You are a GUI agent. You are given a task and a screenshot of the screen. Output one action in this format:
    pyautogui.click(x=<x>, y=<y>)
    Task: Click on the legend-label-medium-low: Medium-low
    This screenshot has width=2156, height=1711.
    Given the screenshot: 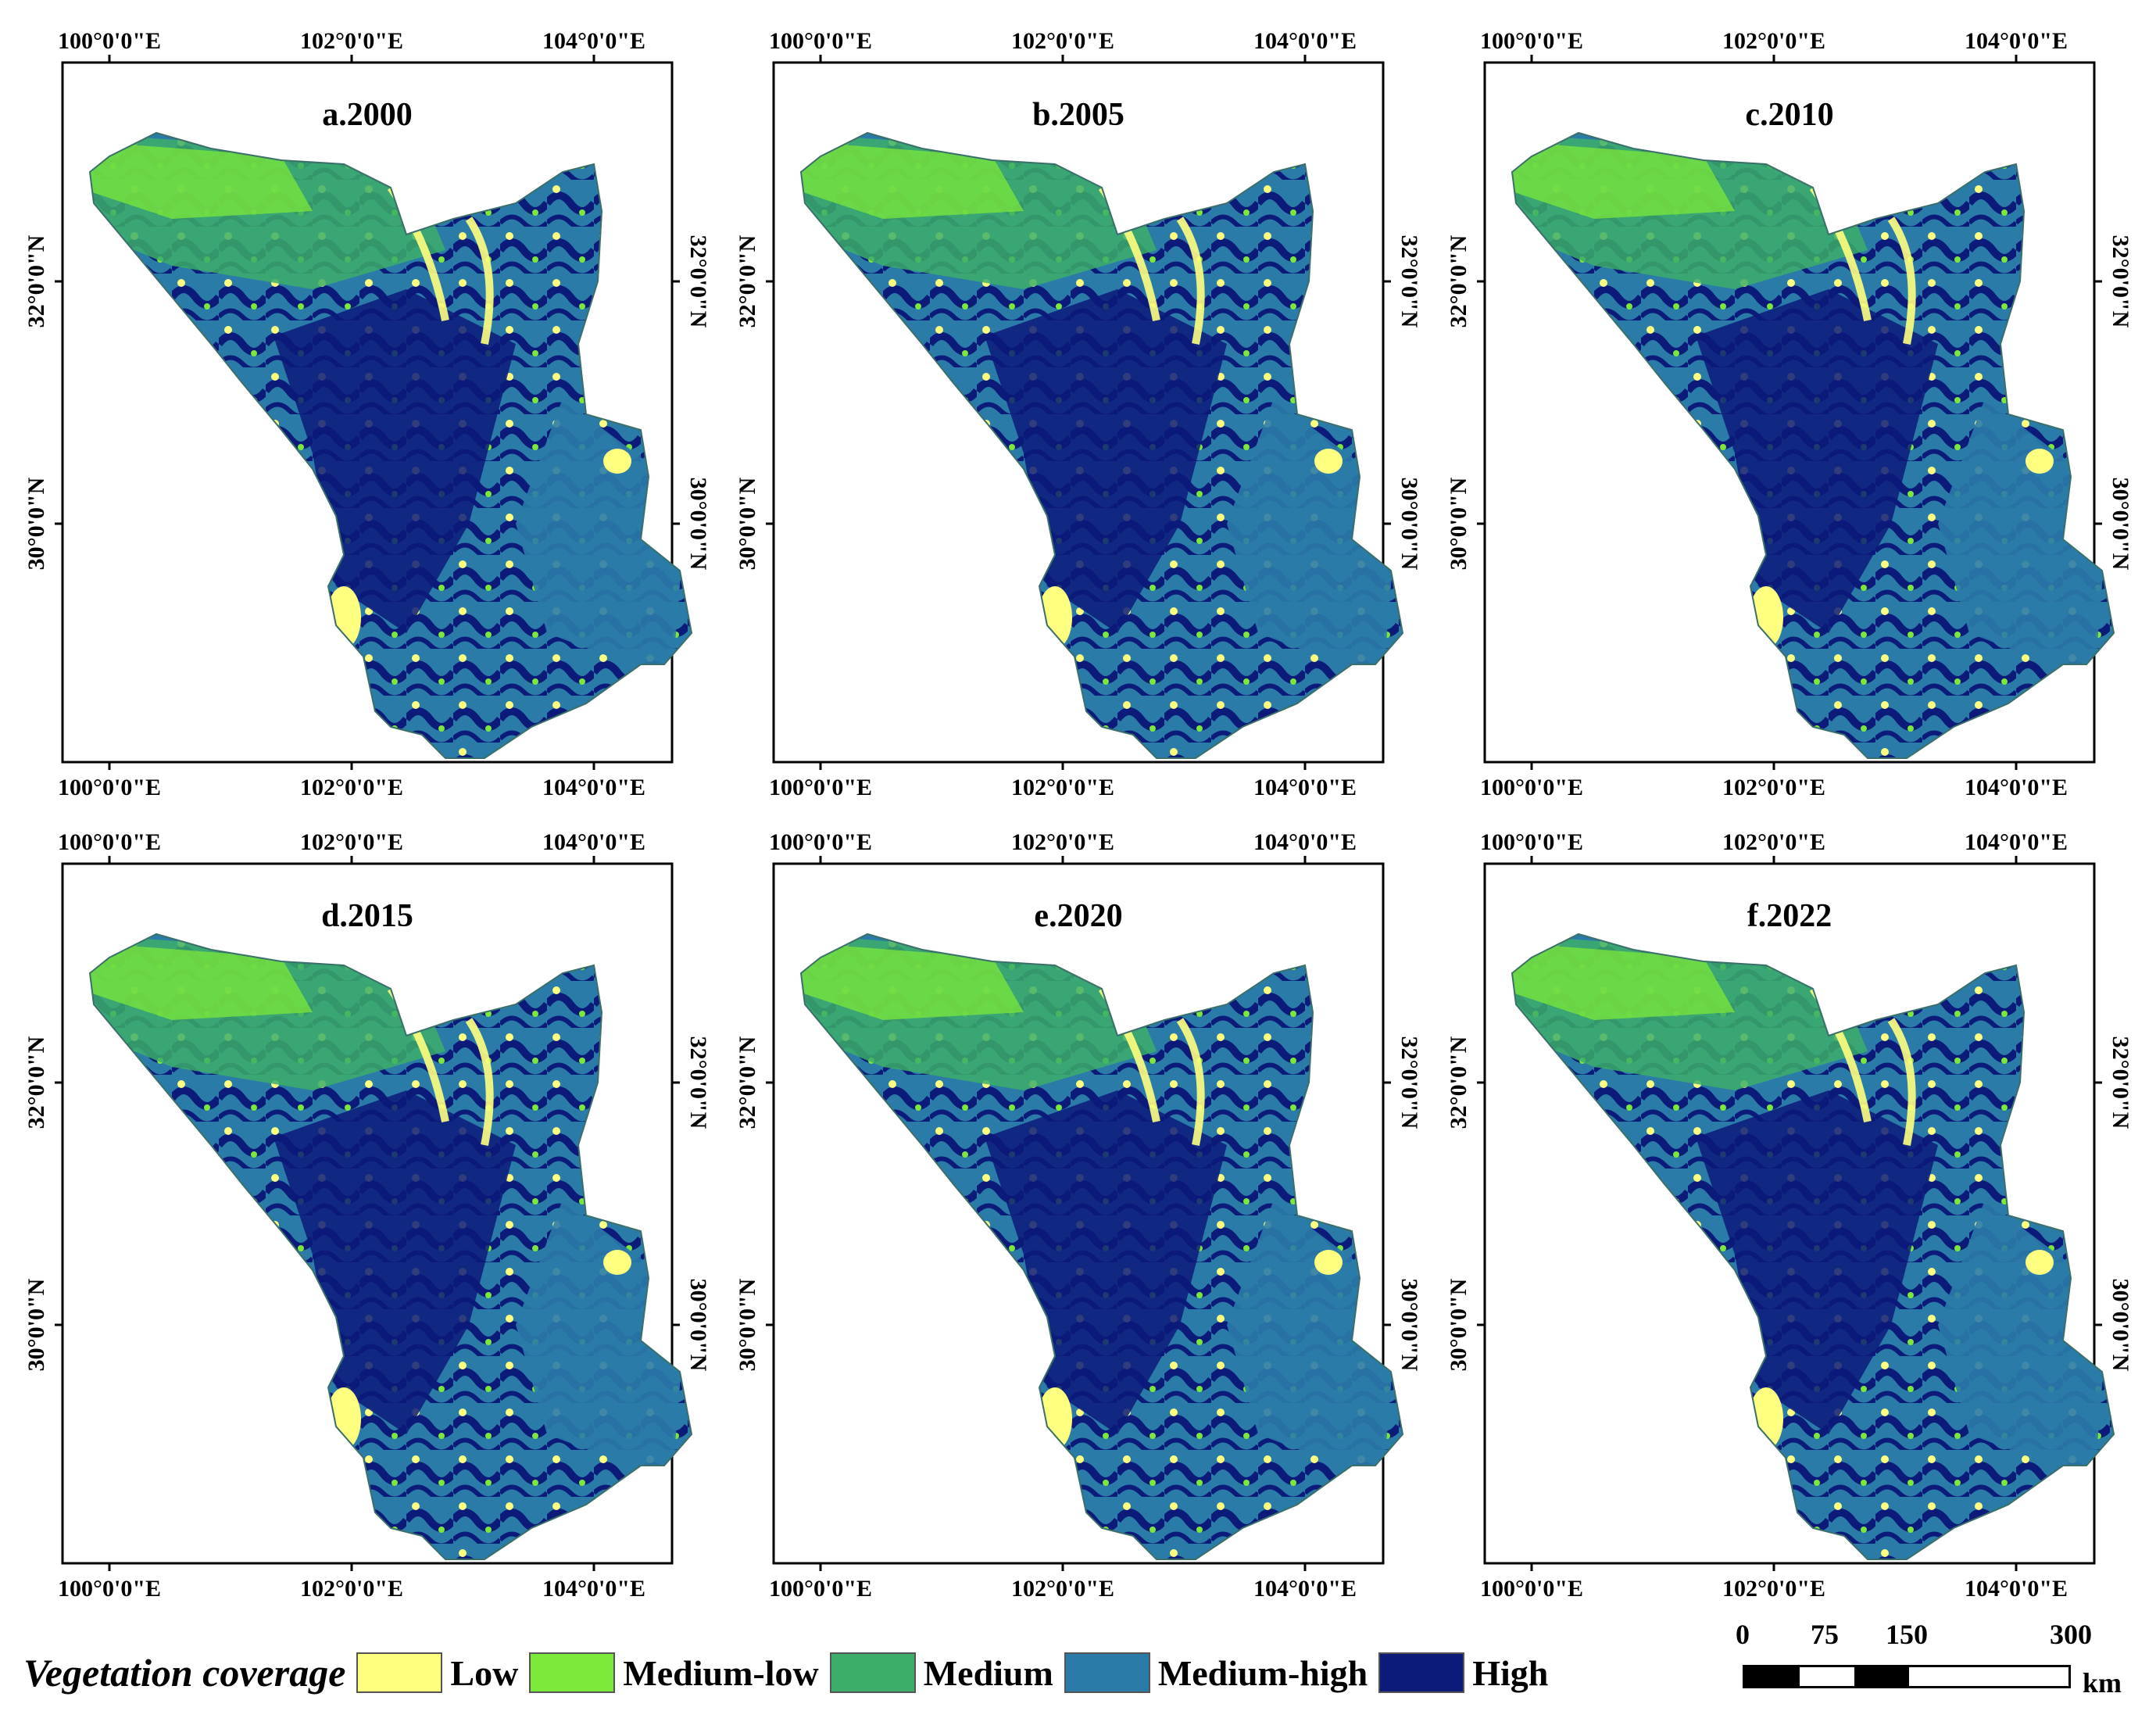 What is the action you would take?
    pyautogui.click(x=721, y=1672)
    